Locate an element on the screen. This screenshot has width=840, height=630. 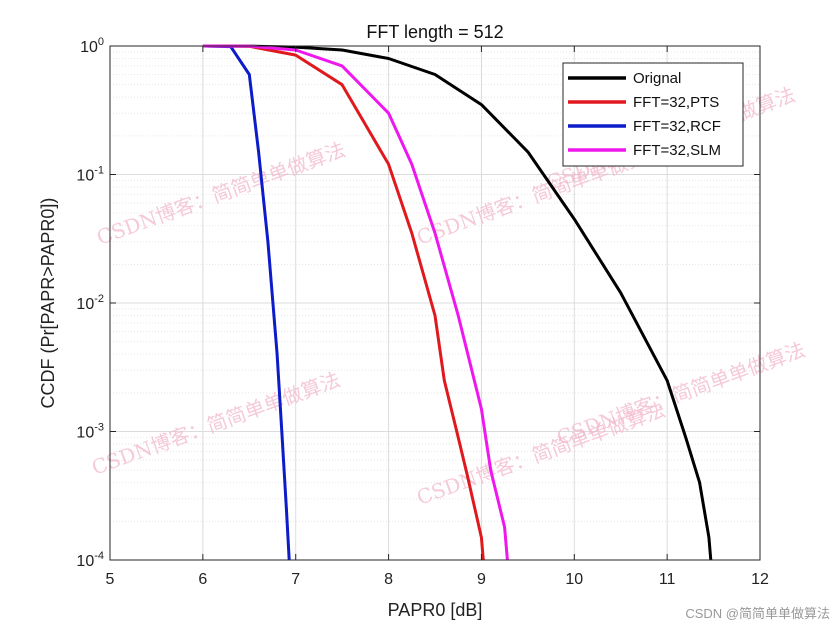
legend: Orignal FFT=32,PTS FFT=32,RCF FFT=32,SLM is located at coordinates (653, 114).